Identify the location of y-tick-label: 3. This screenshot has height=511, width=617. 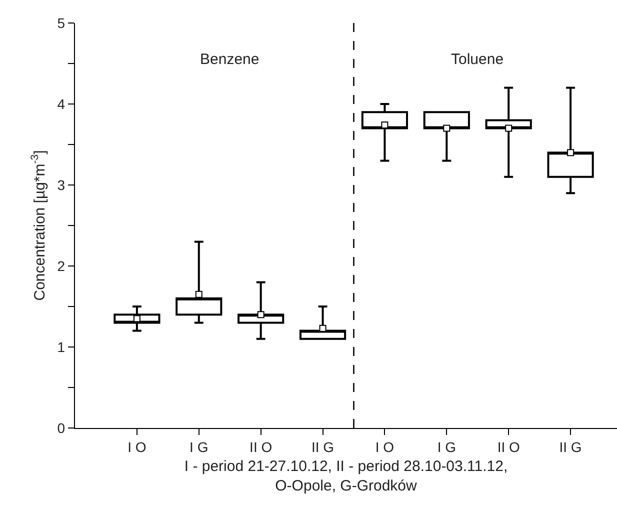
(61, 184).